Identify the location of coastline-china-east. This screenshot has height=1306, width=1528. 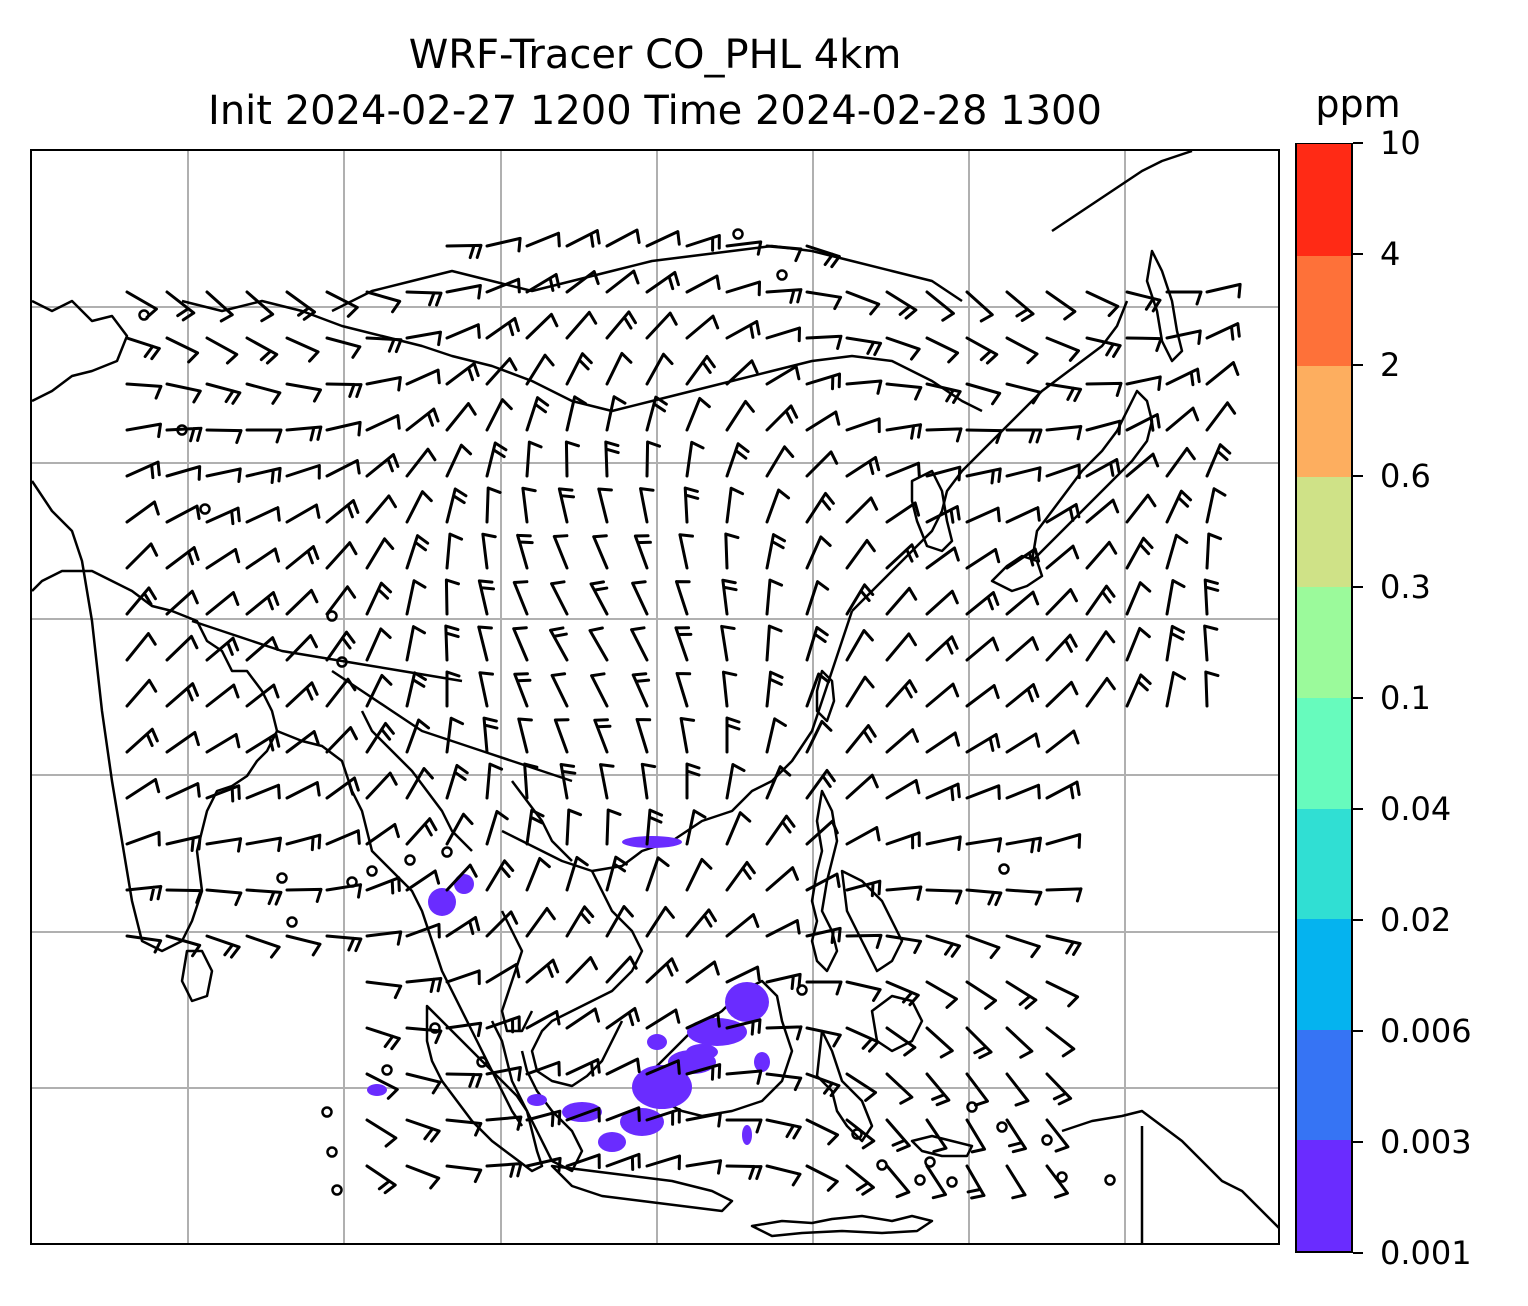
(990, 456).